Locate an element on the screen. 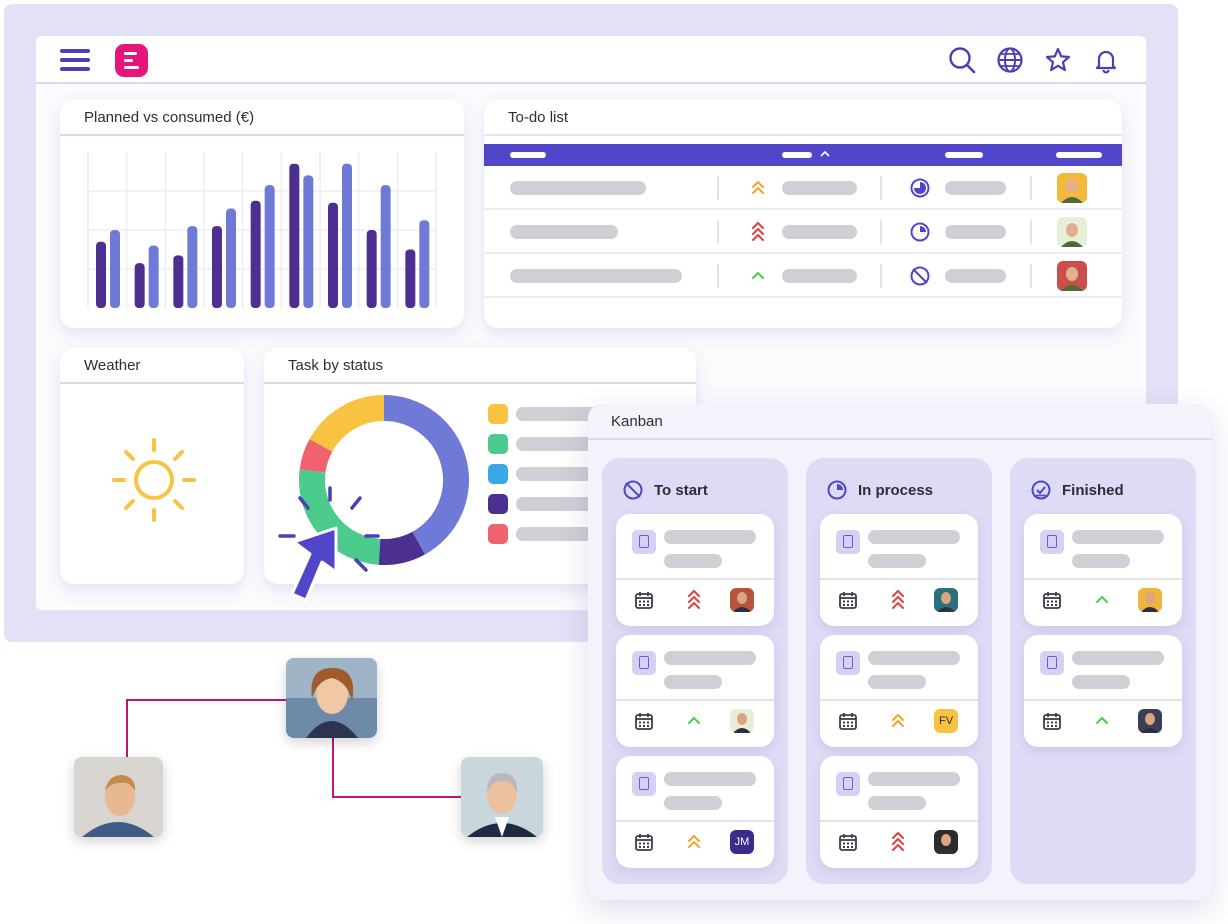 The width and height of the screenshot is (1228, 924). kanban-card: FV is located at coordinates (899, 691).